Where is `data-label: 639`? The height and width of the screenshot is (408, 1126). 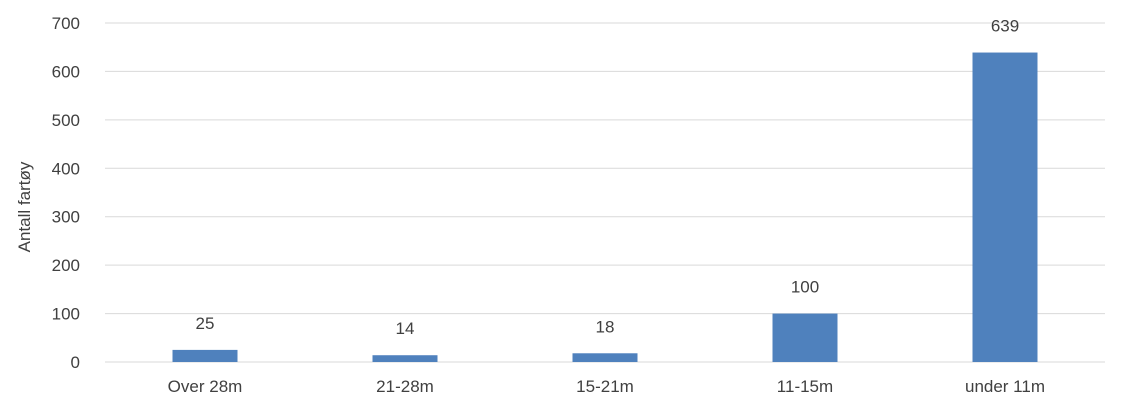
data-label: 639 is located at coordinates (1005, 26).